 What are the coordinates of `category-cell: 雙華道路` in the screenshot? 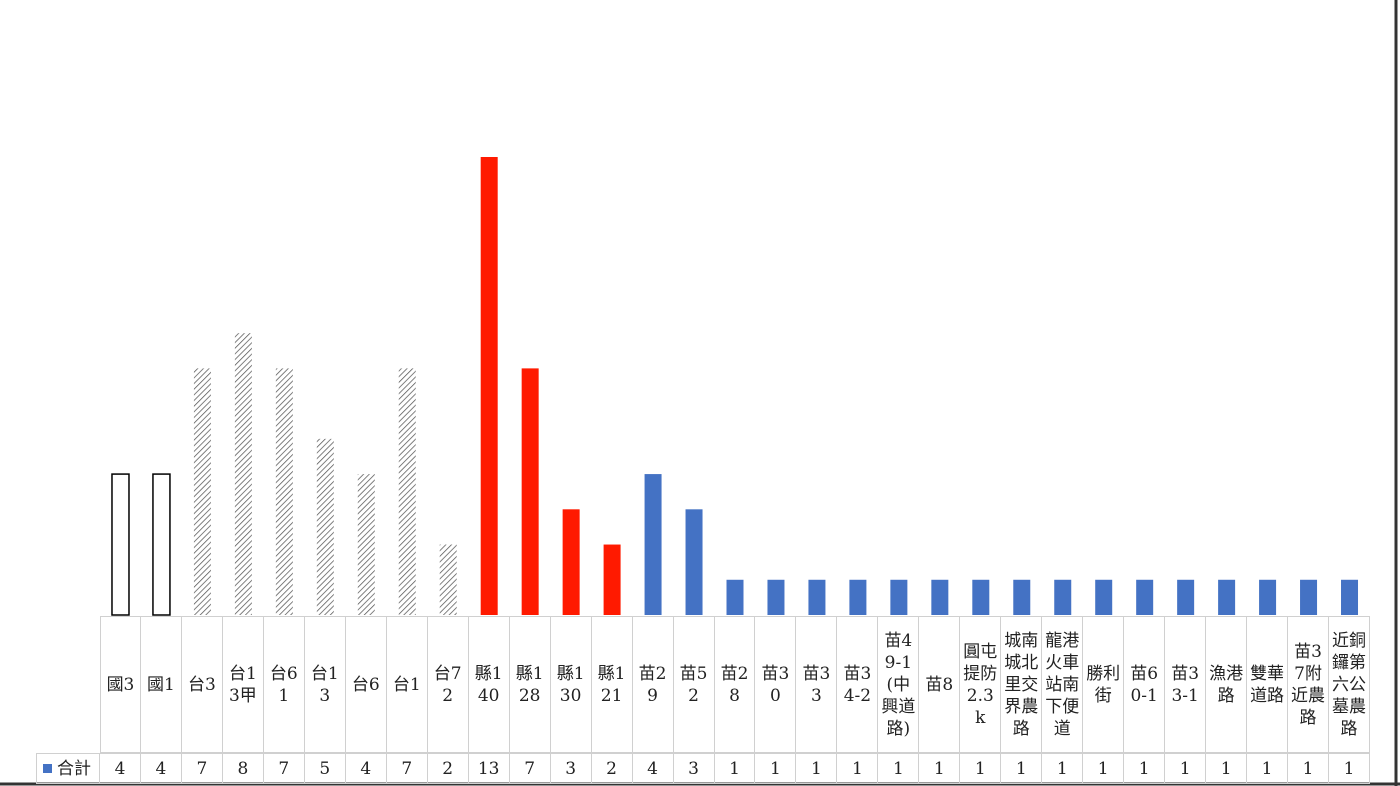 It's located at (1268, 684).